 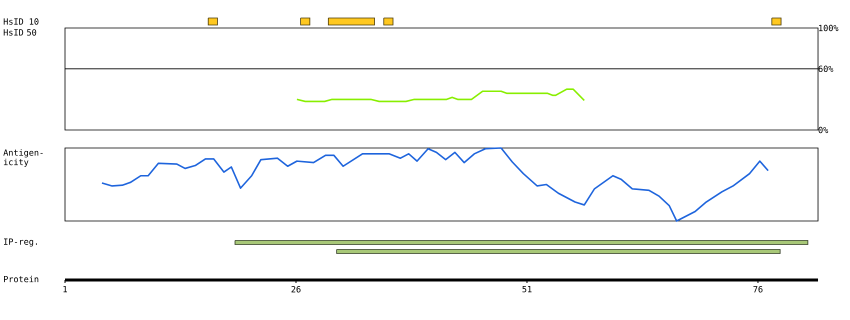 I want to click on y-tick-label: 0%, so click(x=823, y=130).